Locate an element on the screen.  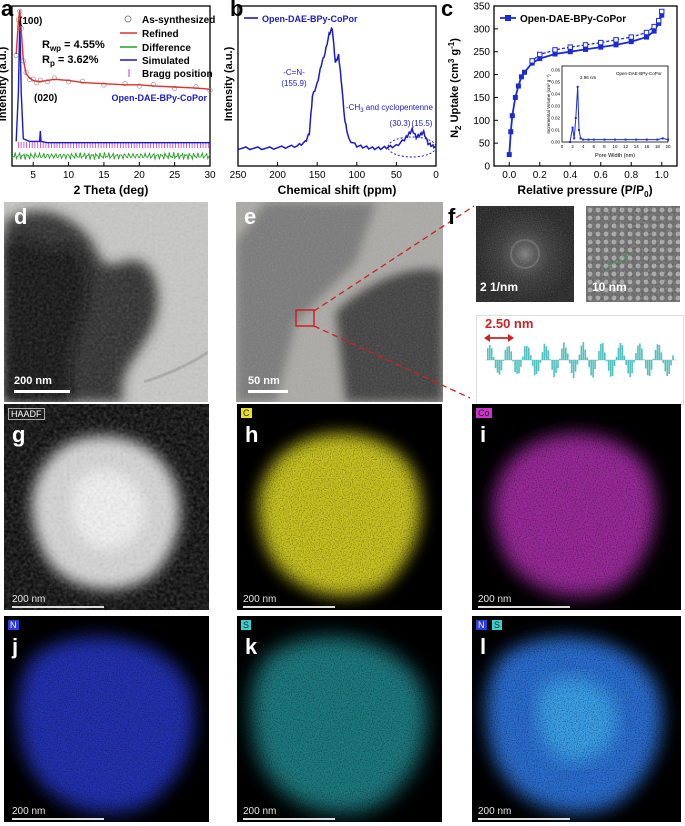
legend-nmr: Open-DAE-BPy-CoPor is located at coordinates (310, 19).